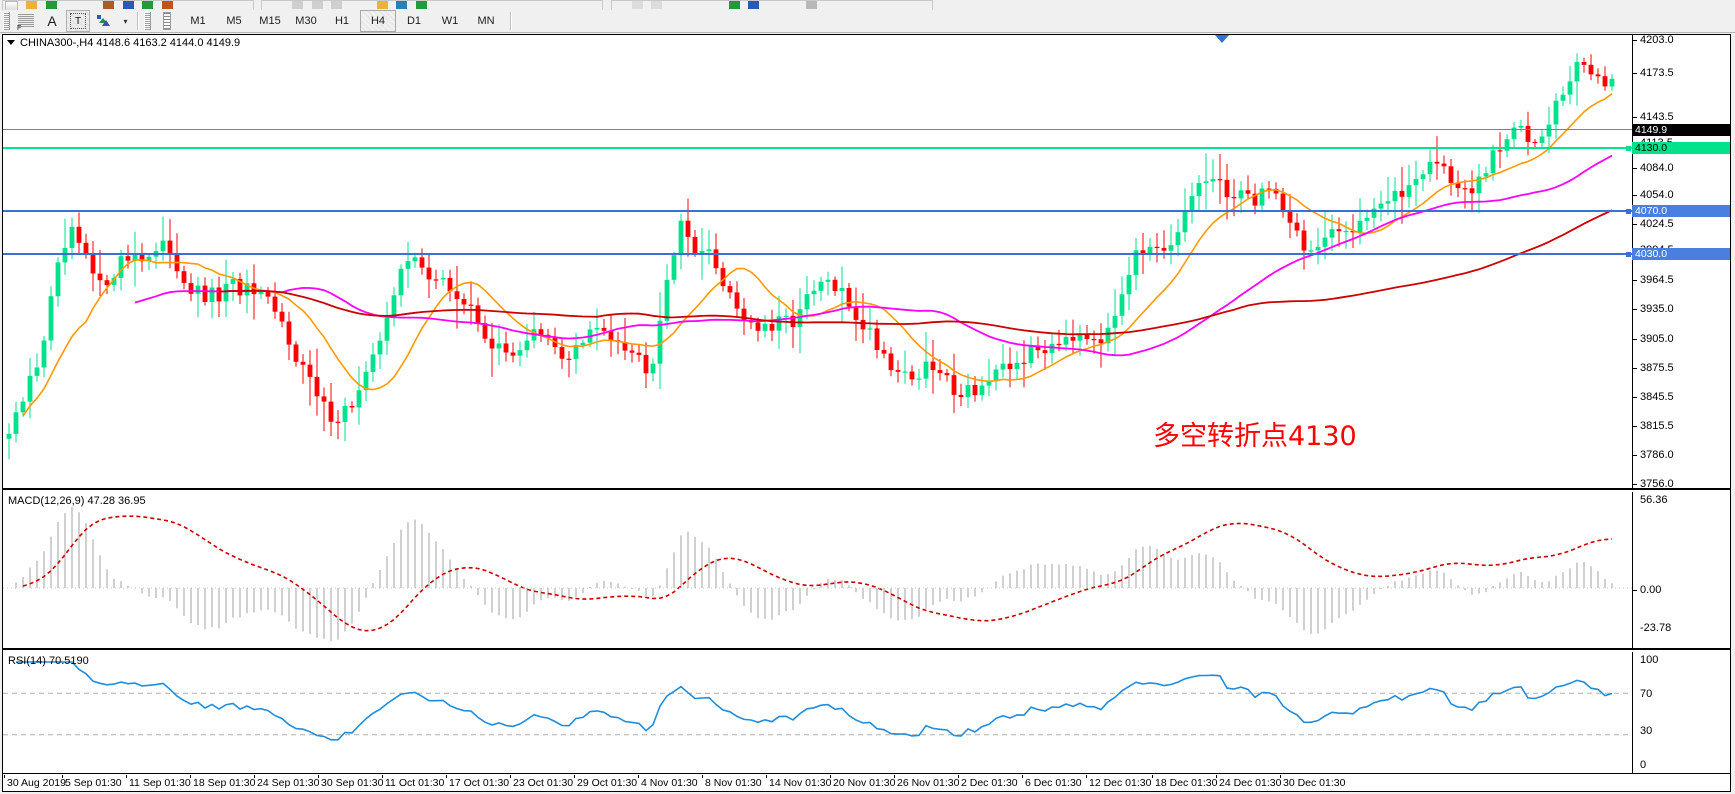  I want to click on navigator-icon, so click(109, 5).